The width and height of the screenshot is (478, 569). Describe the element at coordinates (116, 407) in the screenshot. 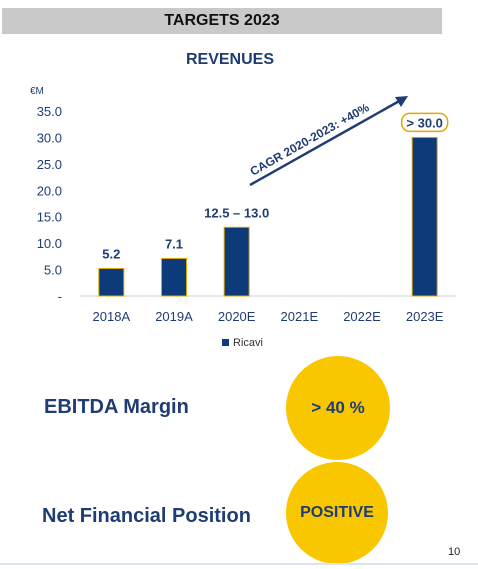

I see `ebitda-margin-label: EBITDA Margin` at that location.